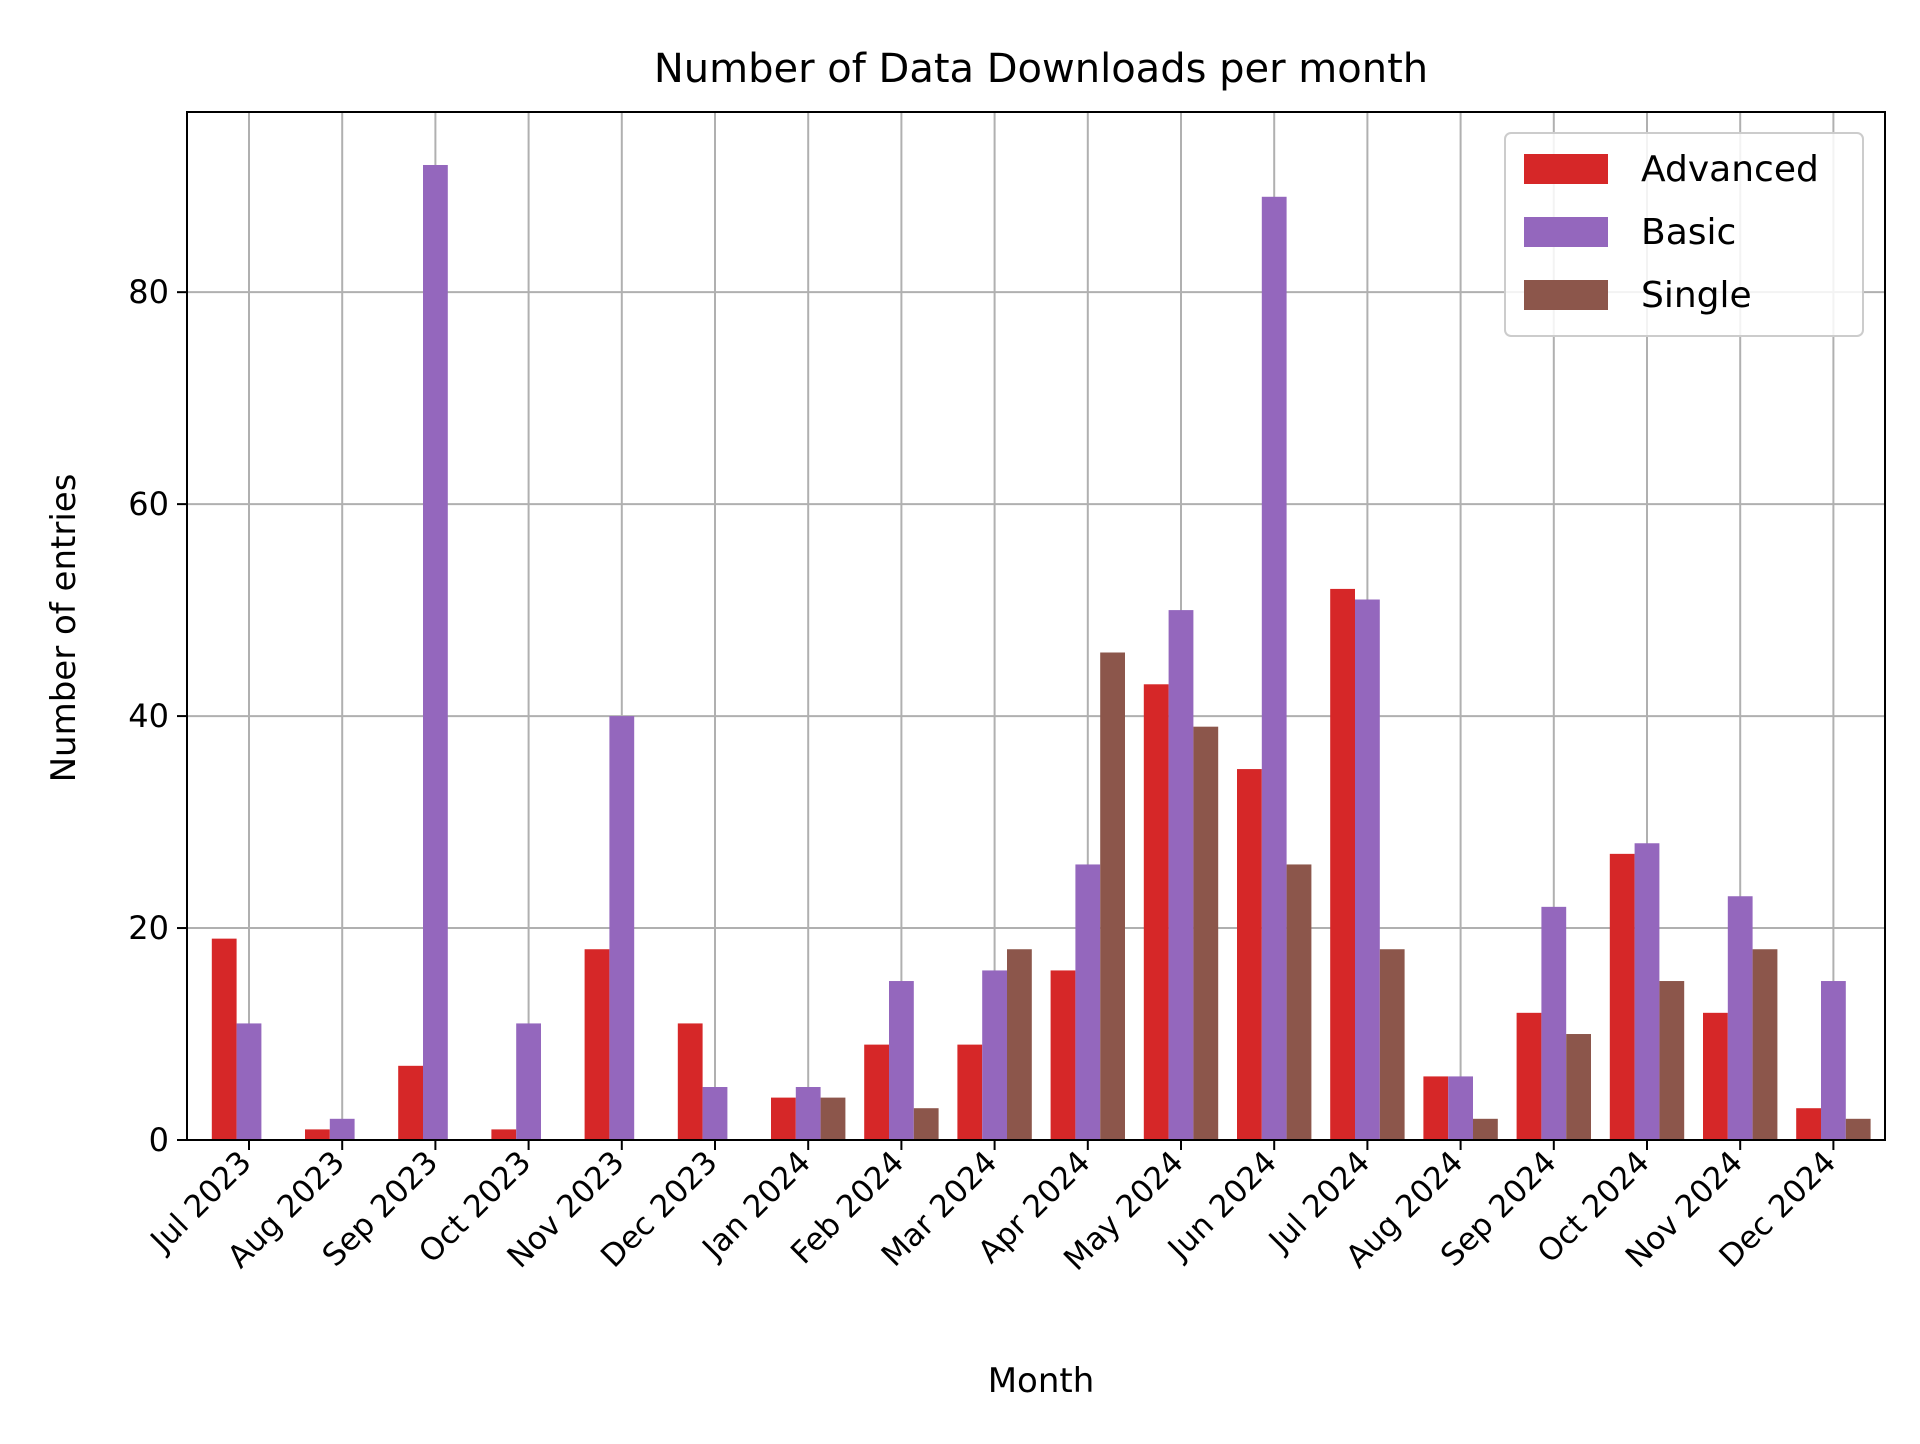  What do you see at coordinates (64, 628) in the screenshot?
I see `y-axis-label: Number of entries` at bounding box center [64, 628].